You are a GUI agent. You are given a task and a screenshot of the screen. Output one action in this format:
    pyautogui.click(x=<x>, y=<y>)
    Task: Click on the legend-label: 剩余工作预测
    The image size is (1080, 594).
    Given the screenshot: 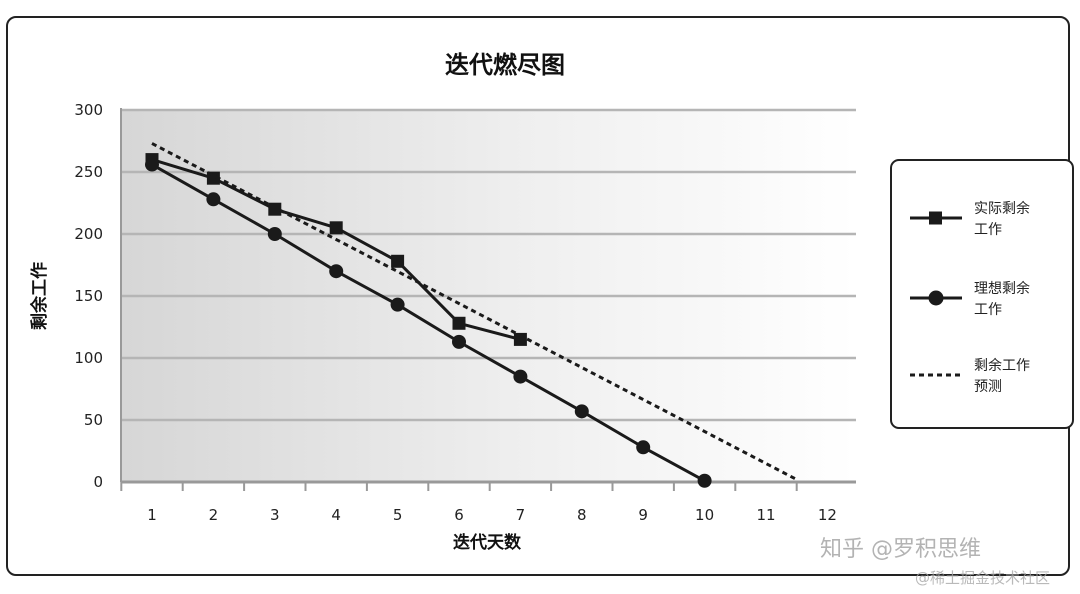 What is the action you would take?
    pyautogui.click(x=1002, y=376)
    